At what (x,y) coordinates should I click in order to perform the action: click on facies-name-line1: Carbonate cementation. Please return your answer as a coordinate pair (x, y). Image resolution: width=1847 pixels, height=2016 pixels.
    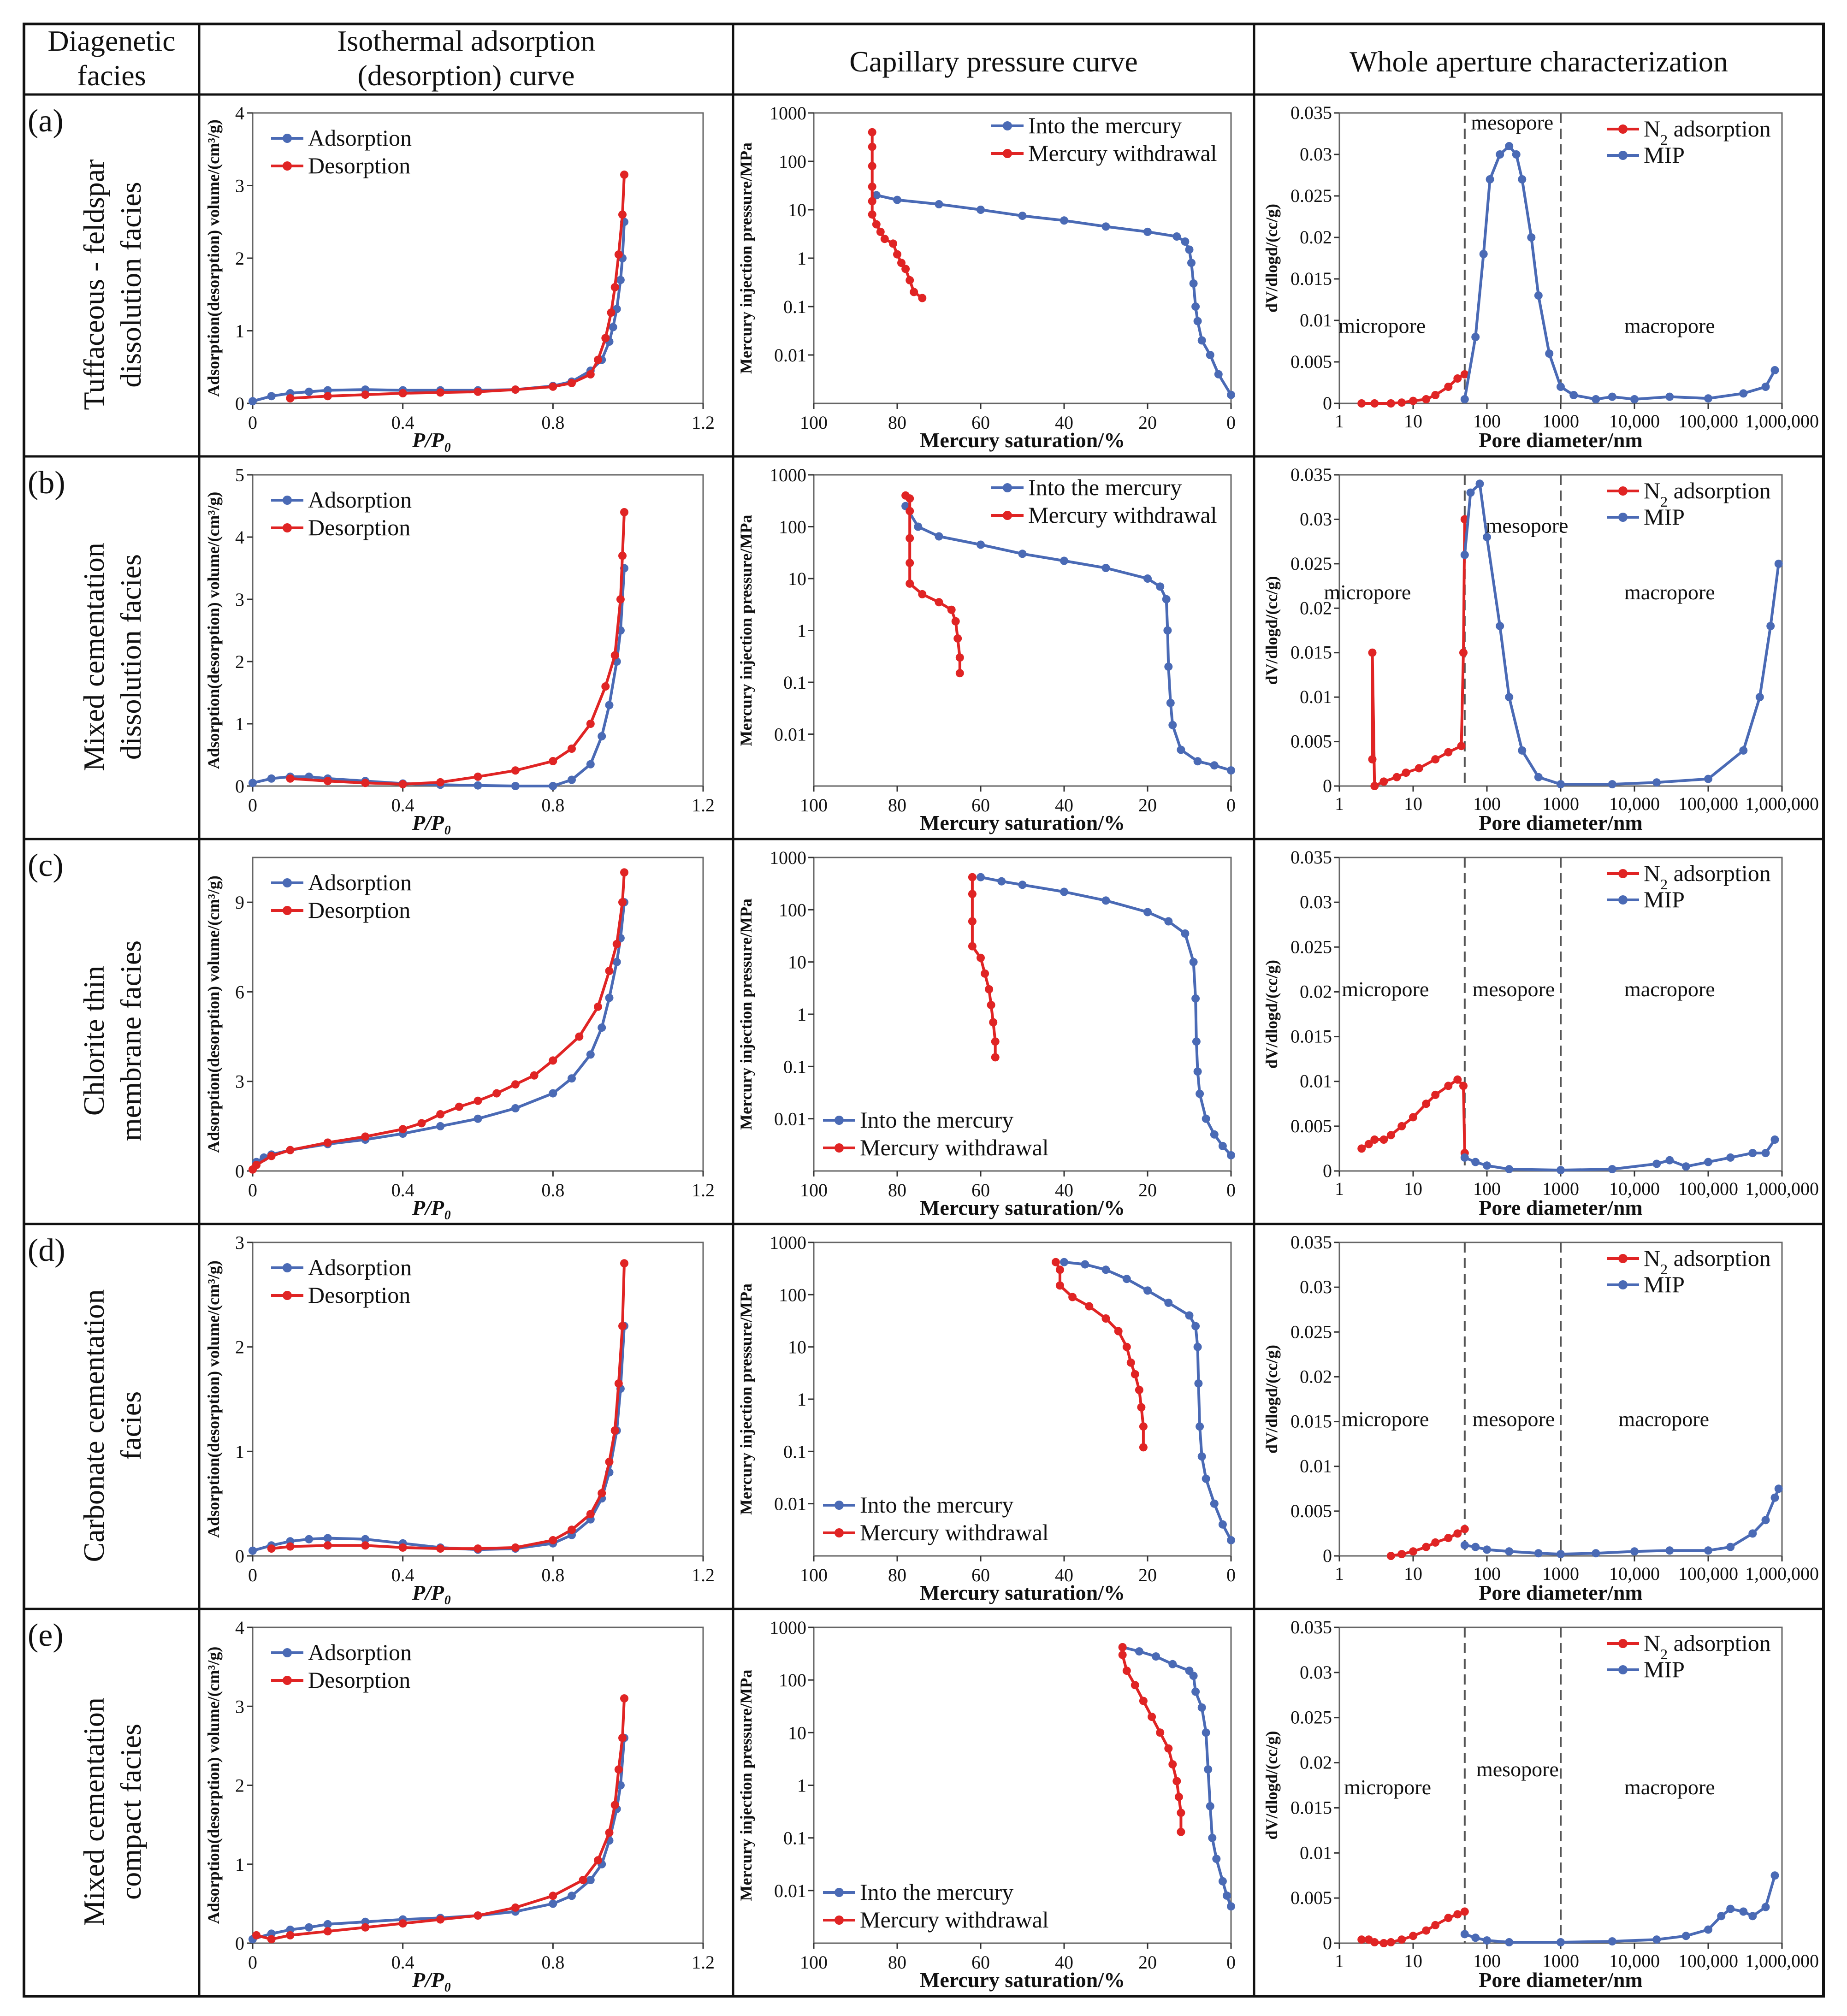
    Looking at the image, I should click on (94, 1426).